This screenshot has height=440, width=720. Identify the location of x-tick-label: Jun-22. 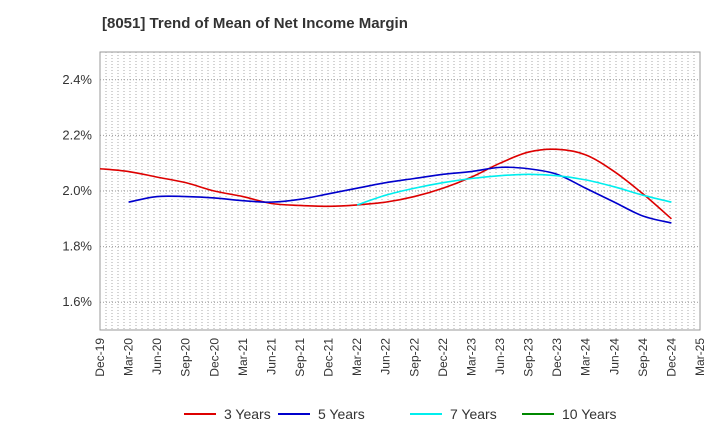
(386, 356).